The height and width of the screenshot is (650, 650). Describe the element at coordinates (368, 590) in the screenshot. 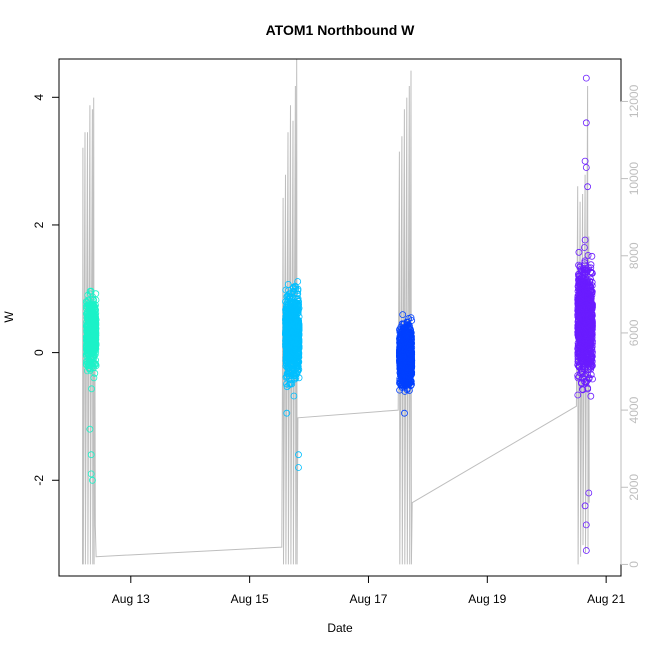

I see `x-axis: Aug 13 Aug 15 Aug 17 Aug 19 Aug 21` at that location.